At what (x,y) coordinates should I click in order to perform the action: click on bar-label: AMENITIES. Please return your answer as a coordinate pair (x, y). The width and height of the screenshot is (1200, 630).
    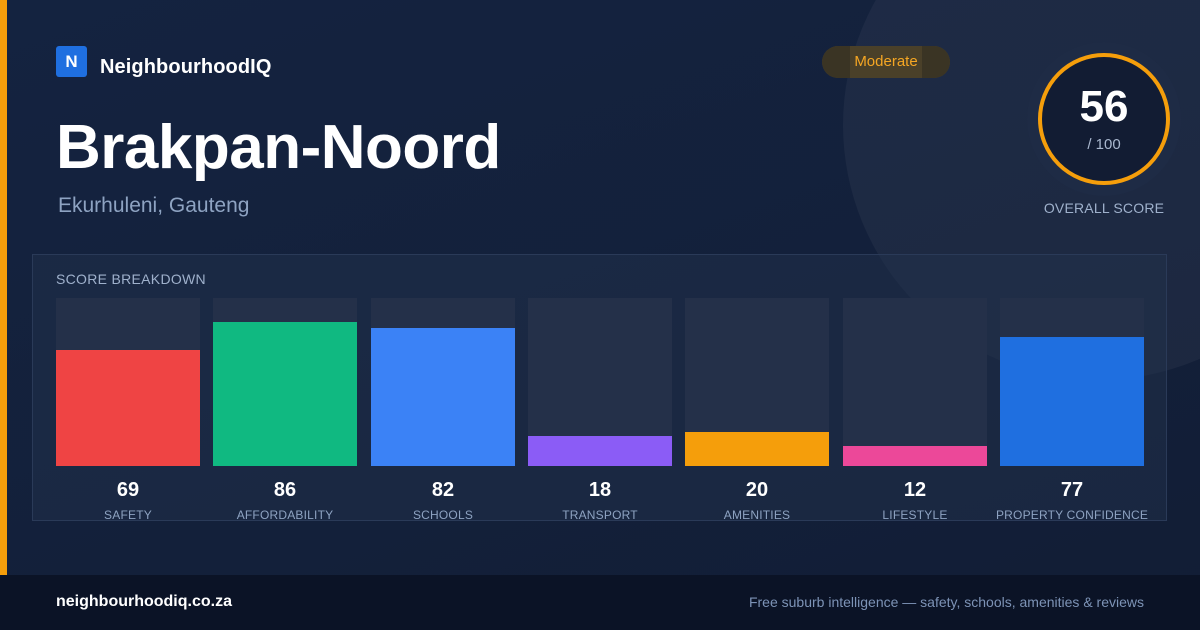
    Looking at the image, I should click on (757, 515).